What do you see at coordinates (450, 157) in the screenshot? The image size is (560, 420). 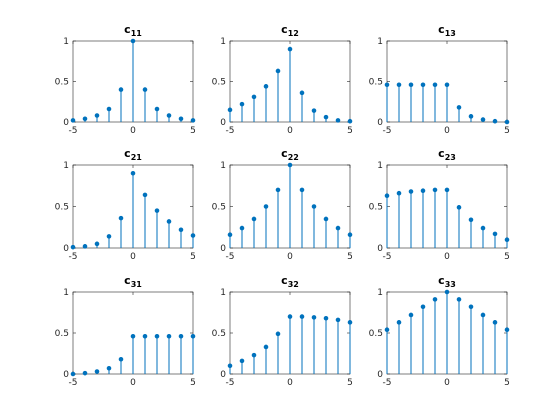 I see `title-subscript: 23` at bounding box center [450, 157].